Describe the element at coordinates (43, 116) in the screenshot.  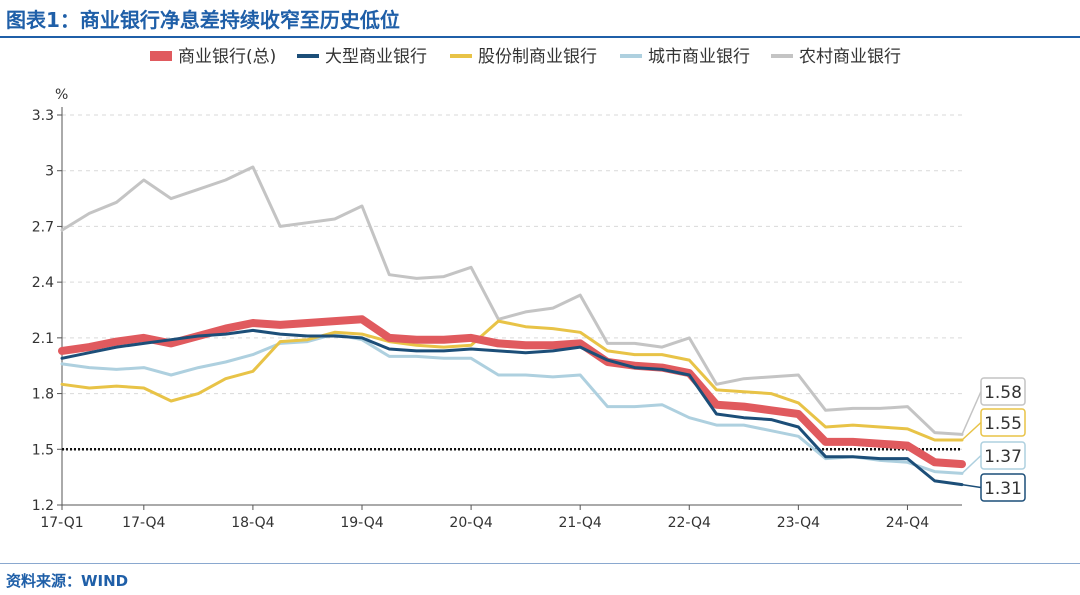
I see `y-tick-label-7: 3.3` at that location.